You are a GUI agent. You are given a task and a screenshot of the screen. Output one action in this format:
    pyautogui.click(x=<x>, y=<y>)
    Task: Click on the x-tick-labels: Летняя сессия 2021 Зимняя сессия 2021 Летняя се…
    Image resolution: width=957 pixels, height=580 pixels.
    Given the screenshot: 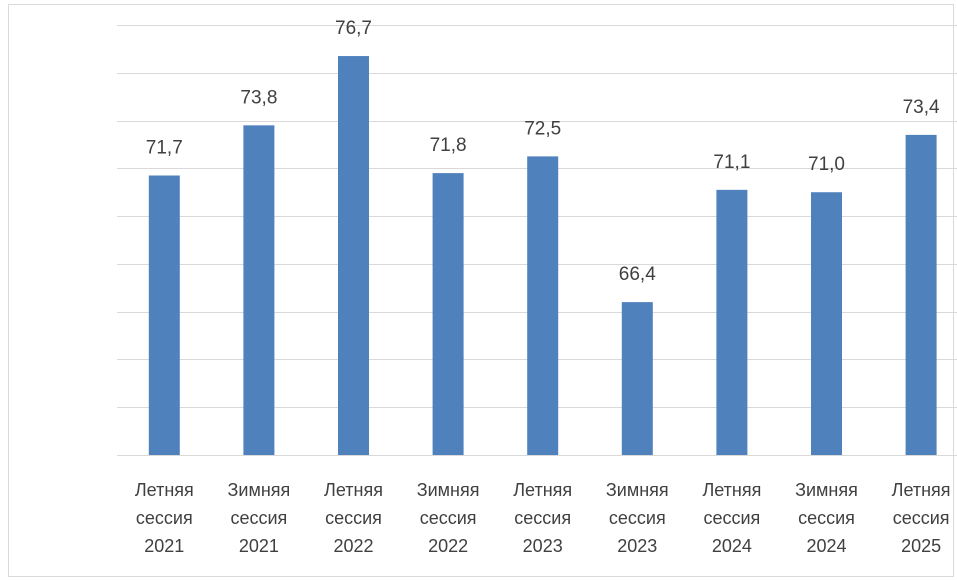 What is the action you would take?
    pyautogui.click(x=543, y=518)
    